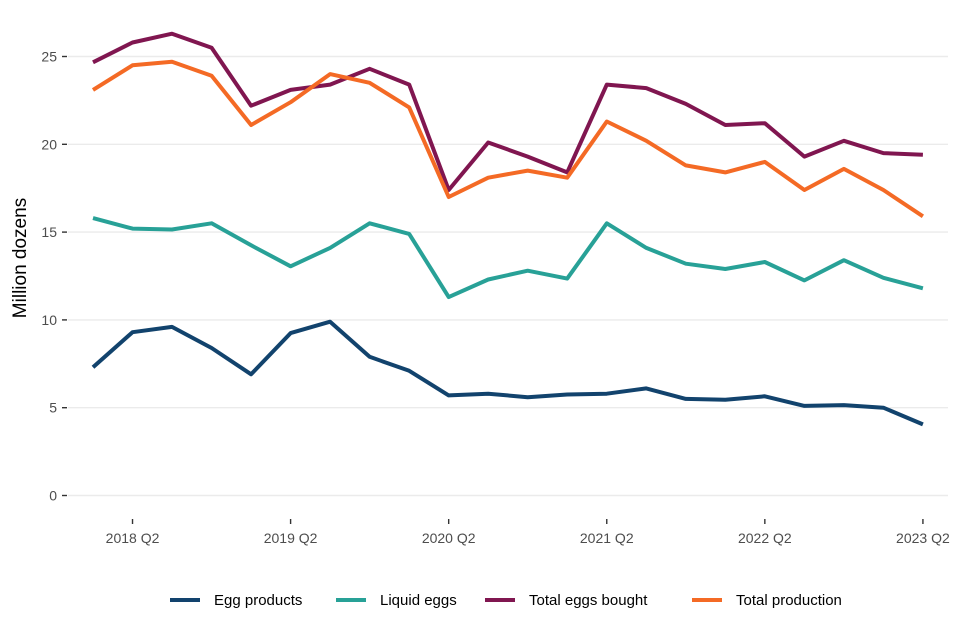  What do you see at coordinates (53, 496) in the screenshot?
I see `y-tick-label: 0` at bounding box center [53, 496].